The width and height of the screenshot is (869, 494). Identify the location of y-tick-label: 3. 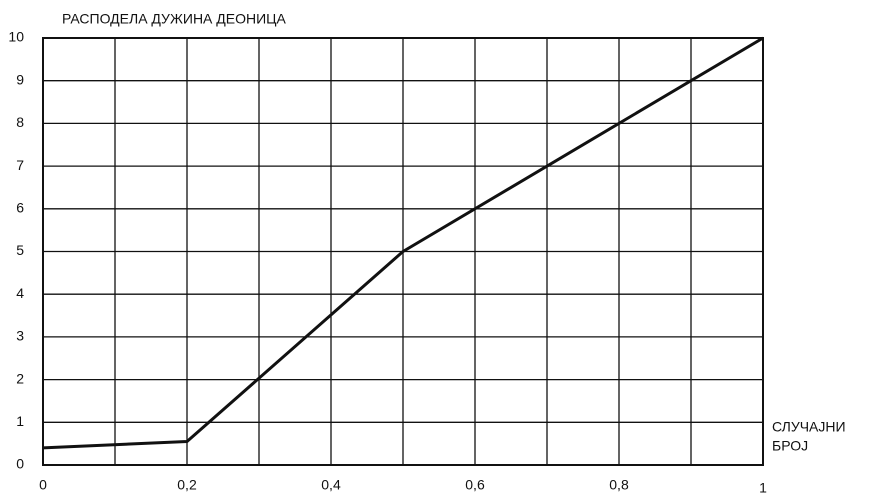
(20, 336).